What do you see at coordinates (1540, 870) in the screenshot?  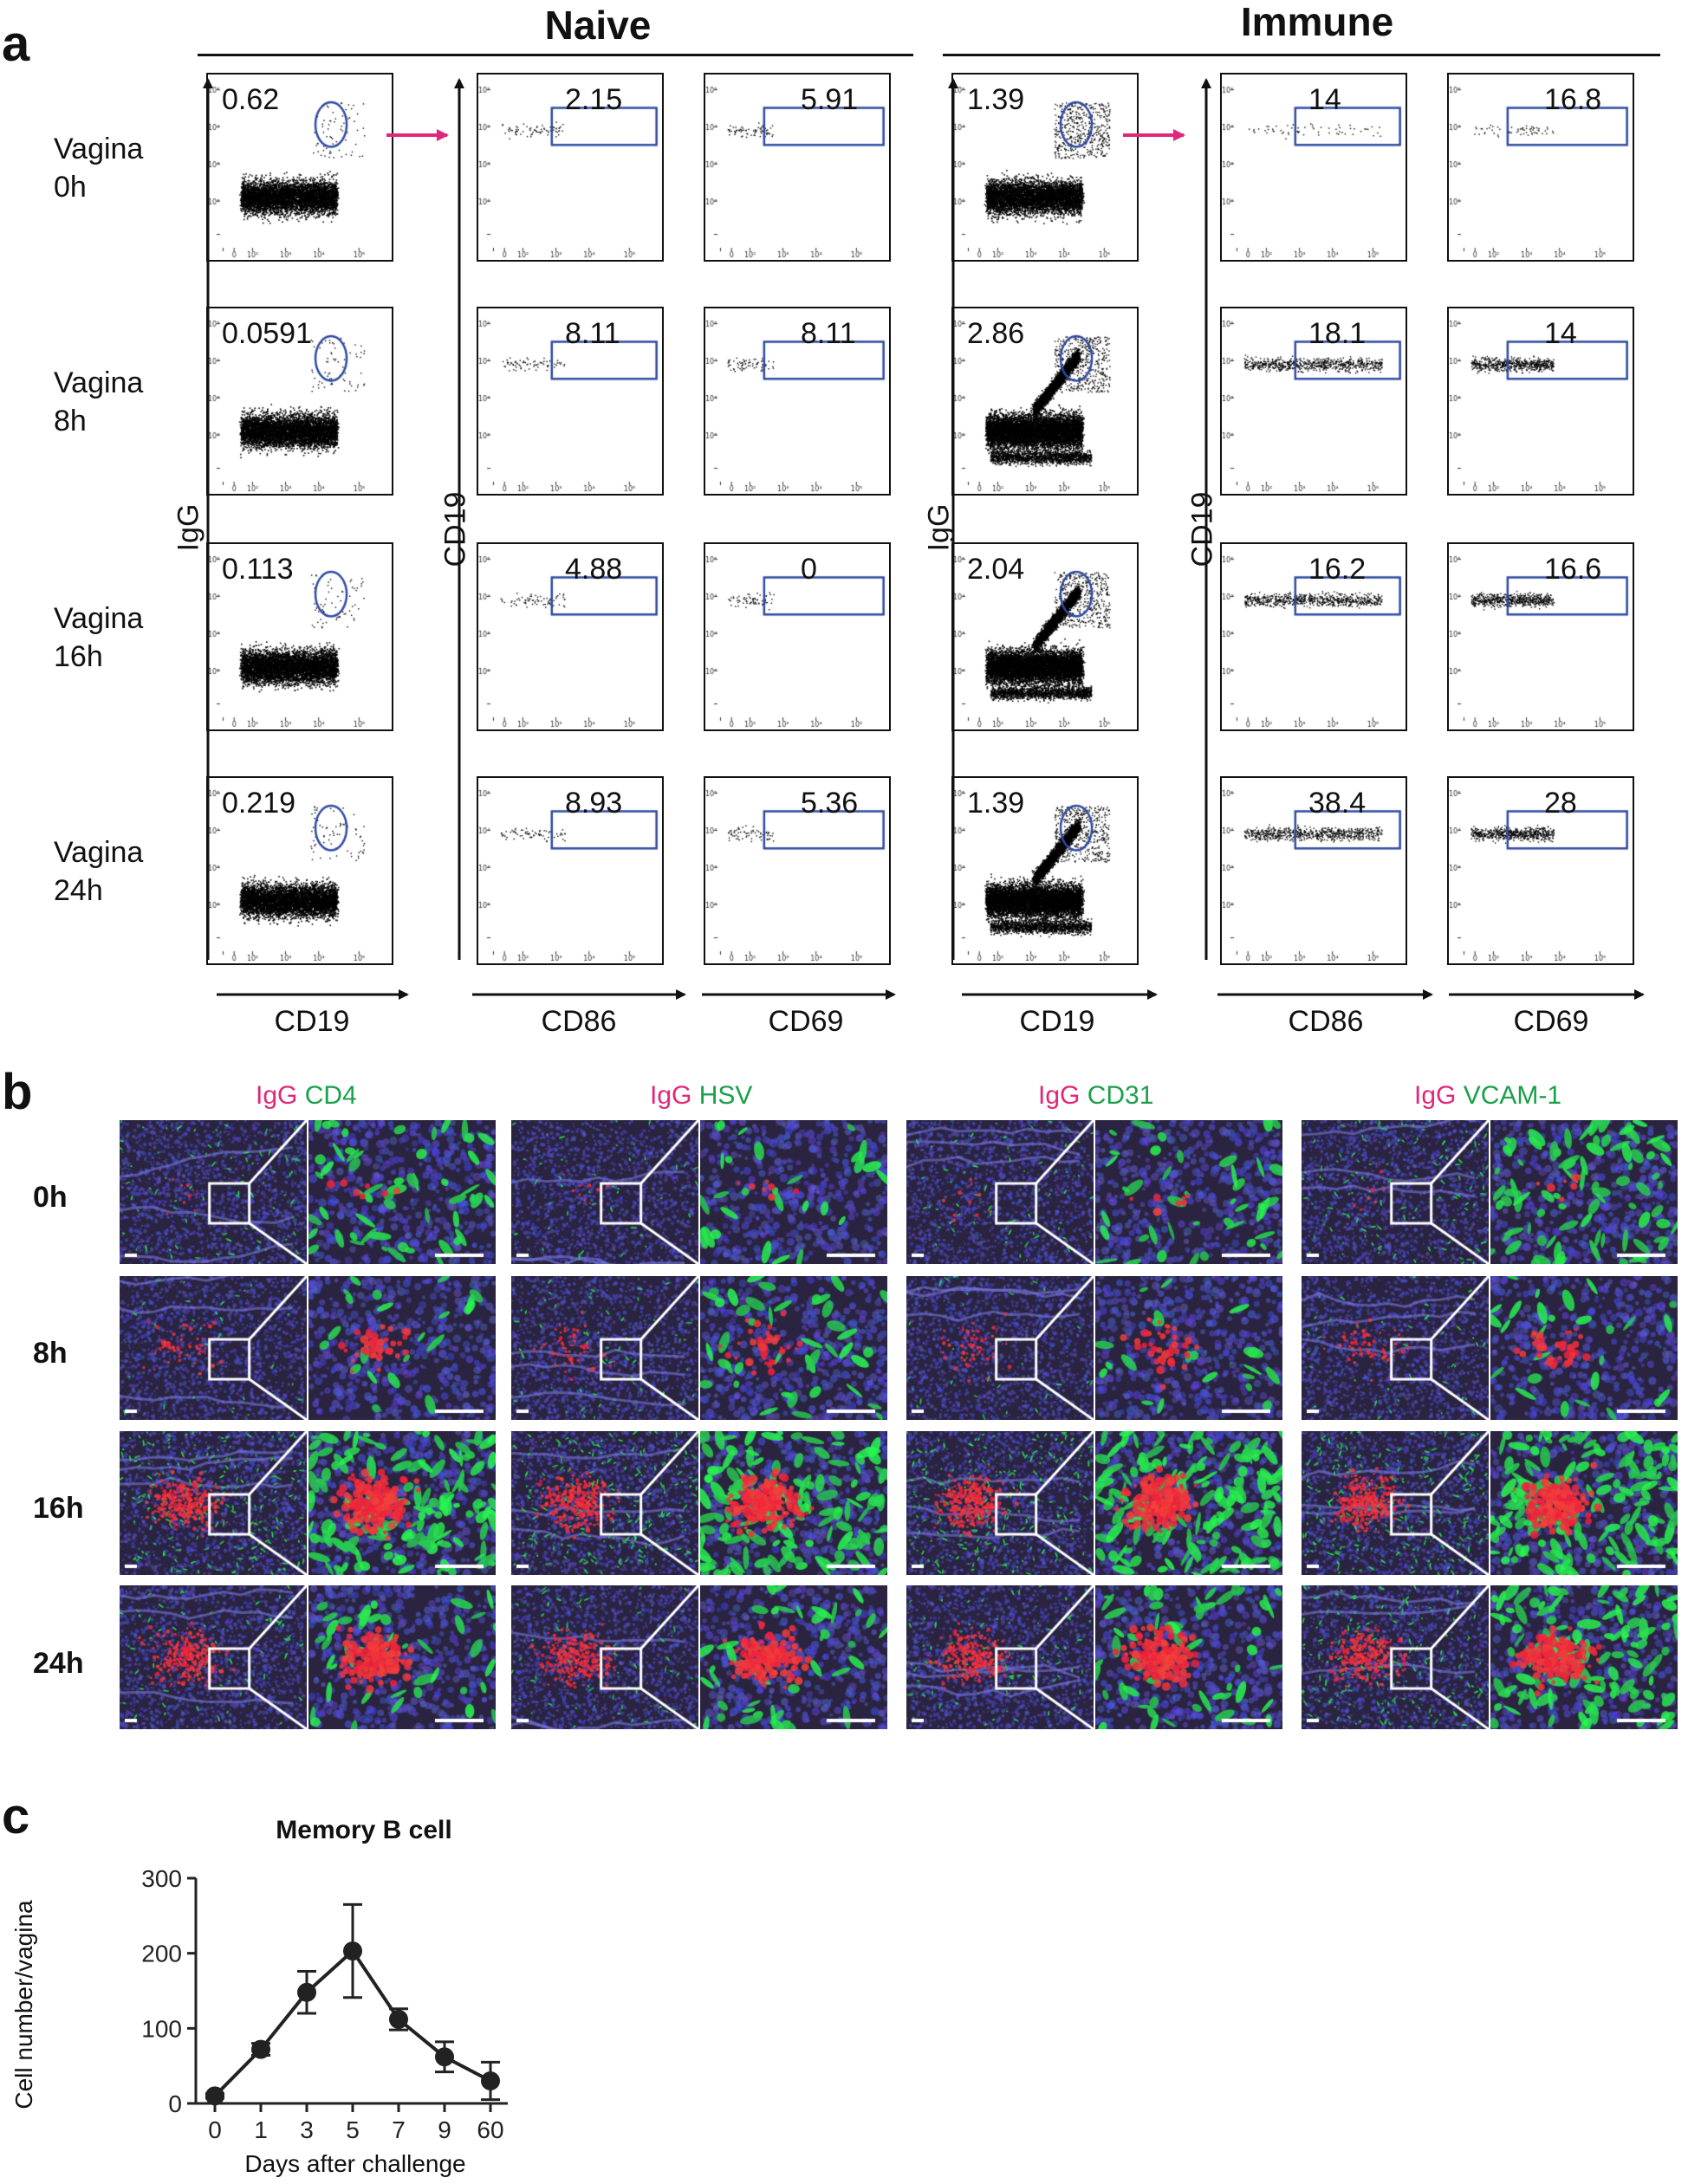 I see `immune-cd69-plot-3: 28` at bounding box center [1540, 870].